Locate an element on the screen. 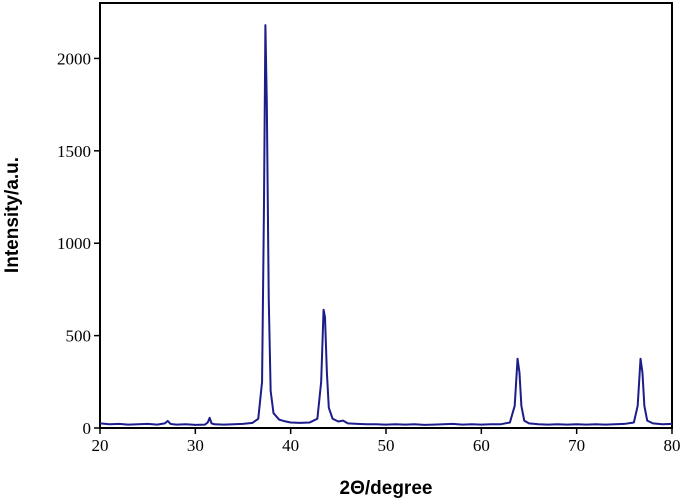  x-tick-label: 40 is located at coordinates (290, 445).